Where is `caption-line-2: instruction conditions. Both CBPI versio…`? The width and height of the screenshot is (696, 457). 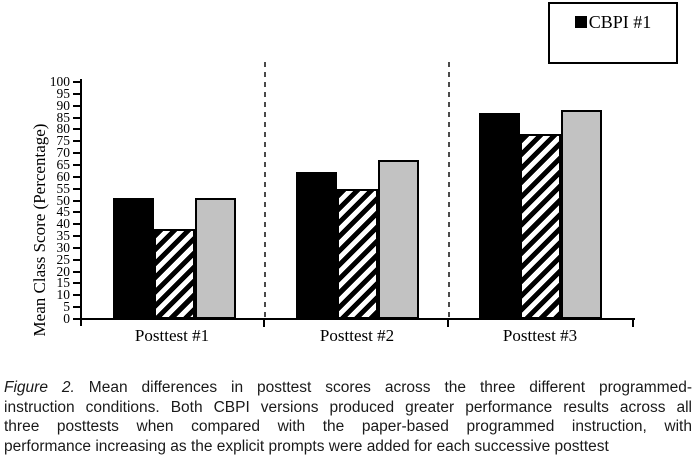 caption-line-2: instruction conditions. Both CBPI versio… is located at coordinates (348, 407).